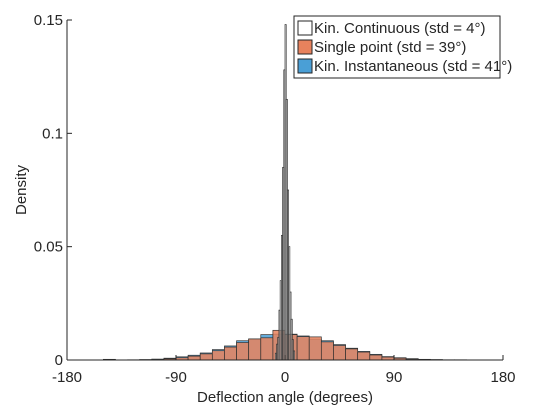  I want to click on legend-box, so click(397, 47).